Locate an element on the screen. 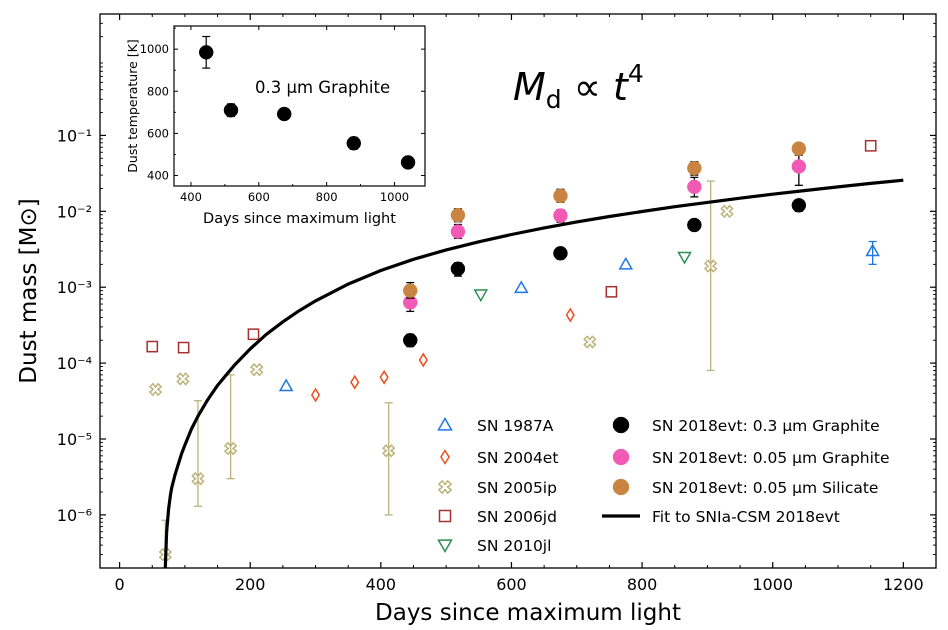  x-tick-label: 400 is located at coordinates (381, 584).